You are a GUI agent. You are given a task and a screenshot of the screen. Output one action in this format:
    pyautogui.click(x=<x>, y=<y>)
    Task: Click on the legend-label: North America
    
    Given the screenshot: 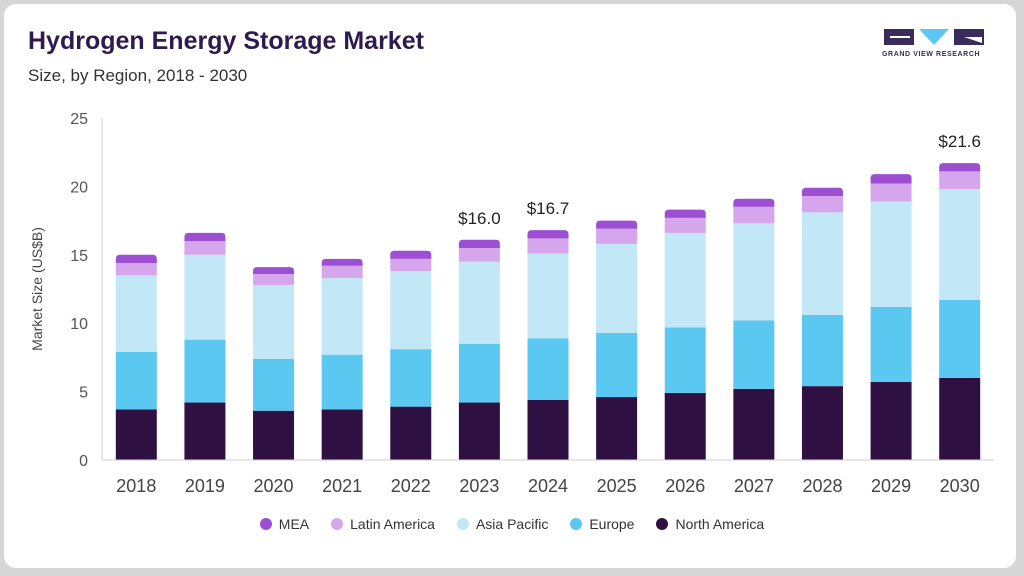 What is the action you would take?
    pyautogui.click(x=720, y=524)
    